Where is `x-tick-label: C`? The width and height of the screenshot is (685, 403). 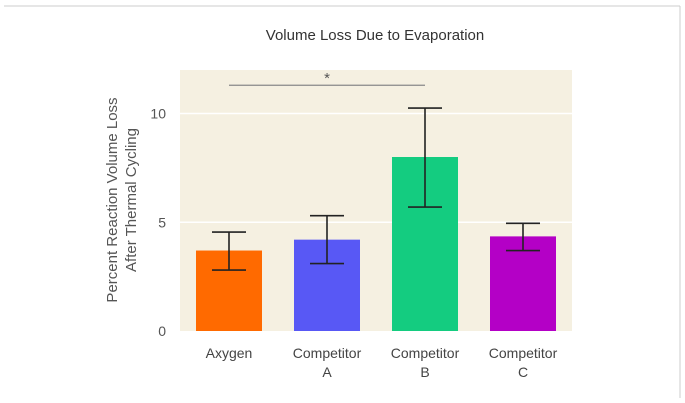 x-tick-label: C is located at coordinates (523, 372).